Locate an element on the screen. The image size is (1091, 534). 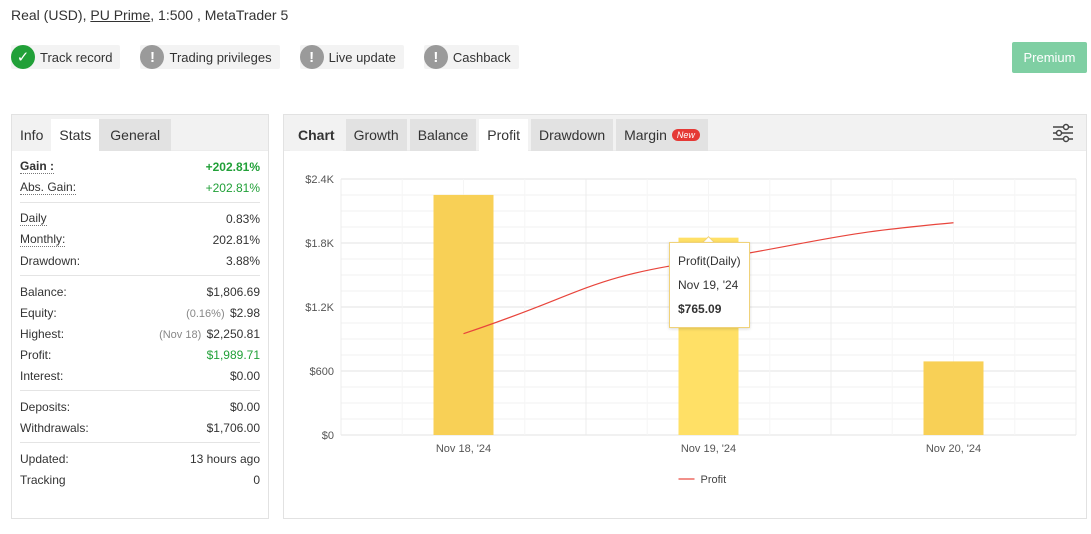
tab-stats: Stats is located at coordinates (75, 135).